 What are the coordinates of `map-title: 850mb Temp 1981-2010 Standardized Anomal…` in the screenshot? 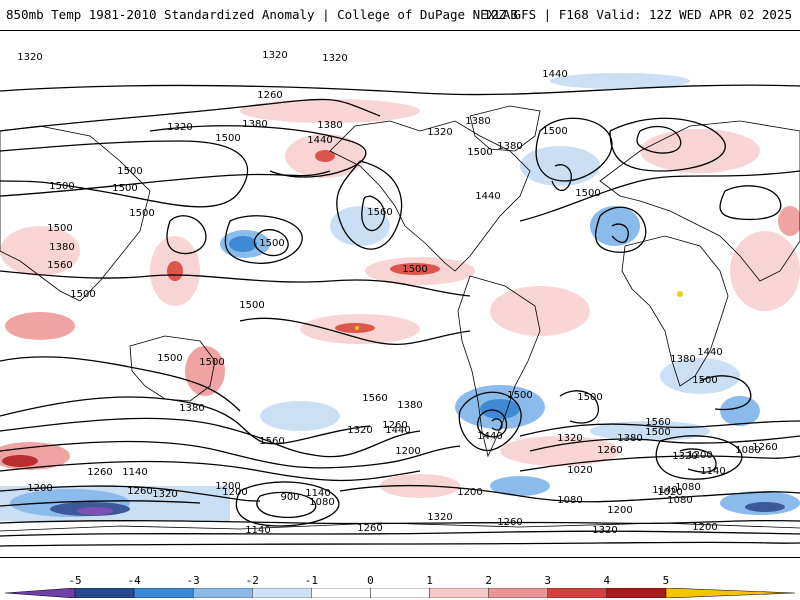 It's located at (262, 14).